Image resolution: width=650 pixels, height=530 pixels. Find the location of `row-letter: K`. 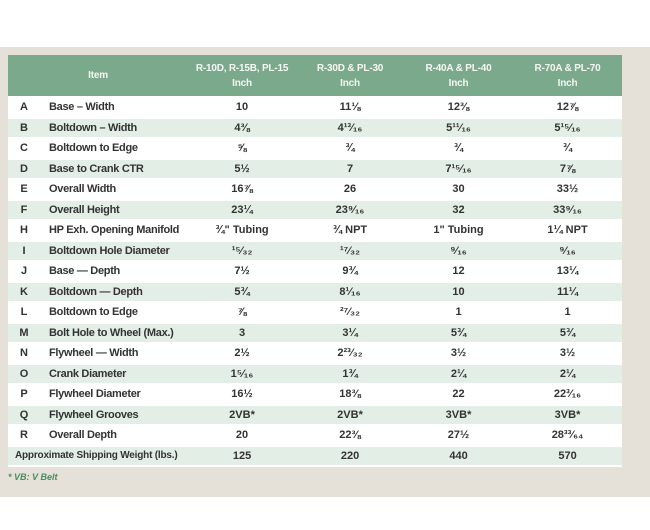

row-letter: K is located at coordinates (24, 293).